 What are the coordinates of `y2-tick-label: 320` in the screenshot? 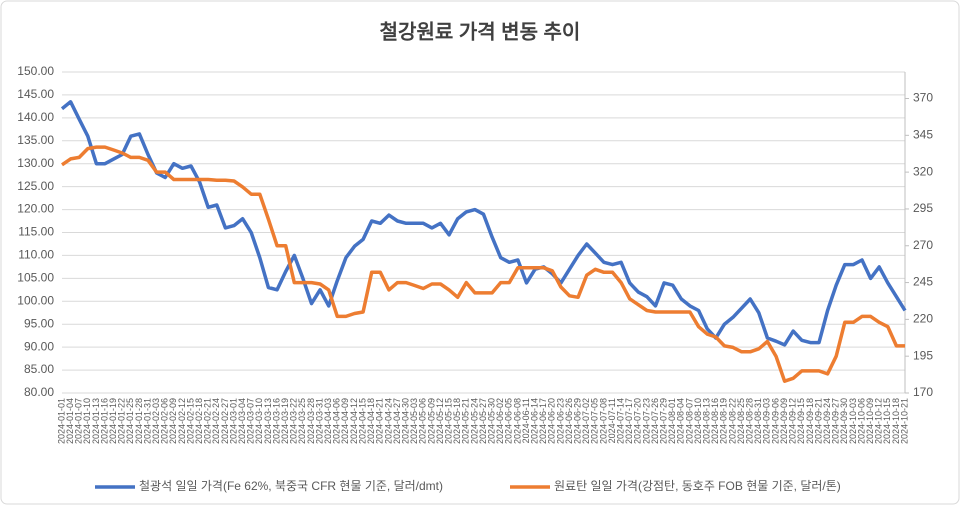 It's located at (923, 171).